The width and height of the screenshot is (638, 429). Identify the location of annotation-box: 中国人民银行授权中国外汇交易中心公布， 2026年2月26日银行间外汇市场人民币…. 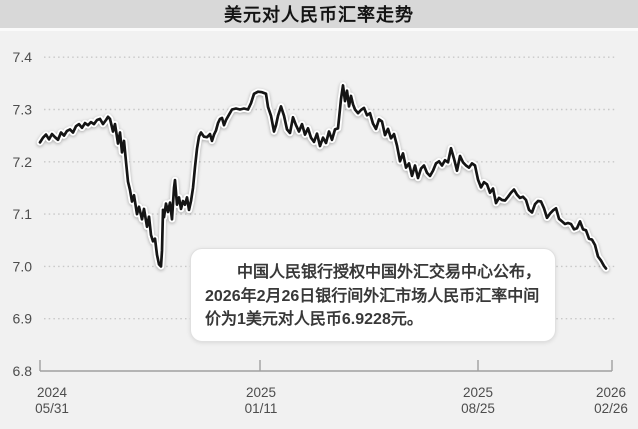
(373, 295).